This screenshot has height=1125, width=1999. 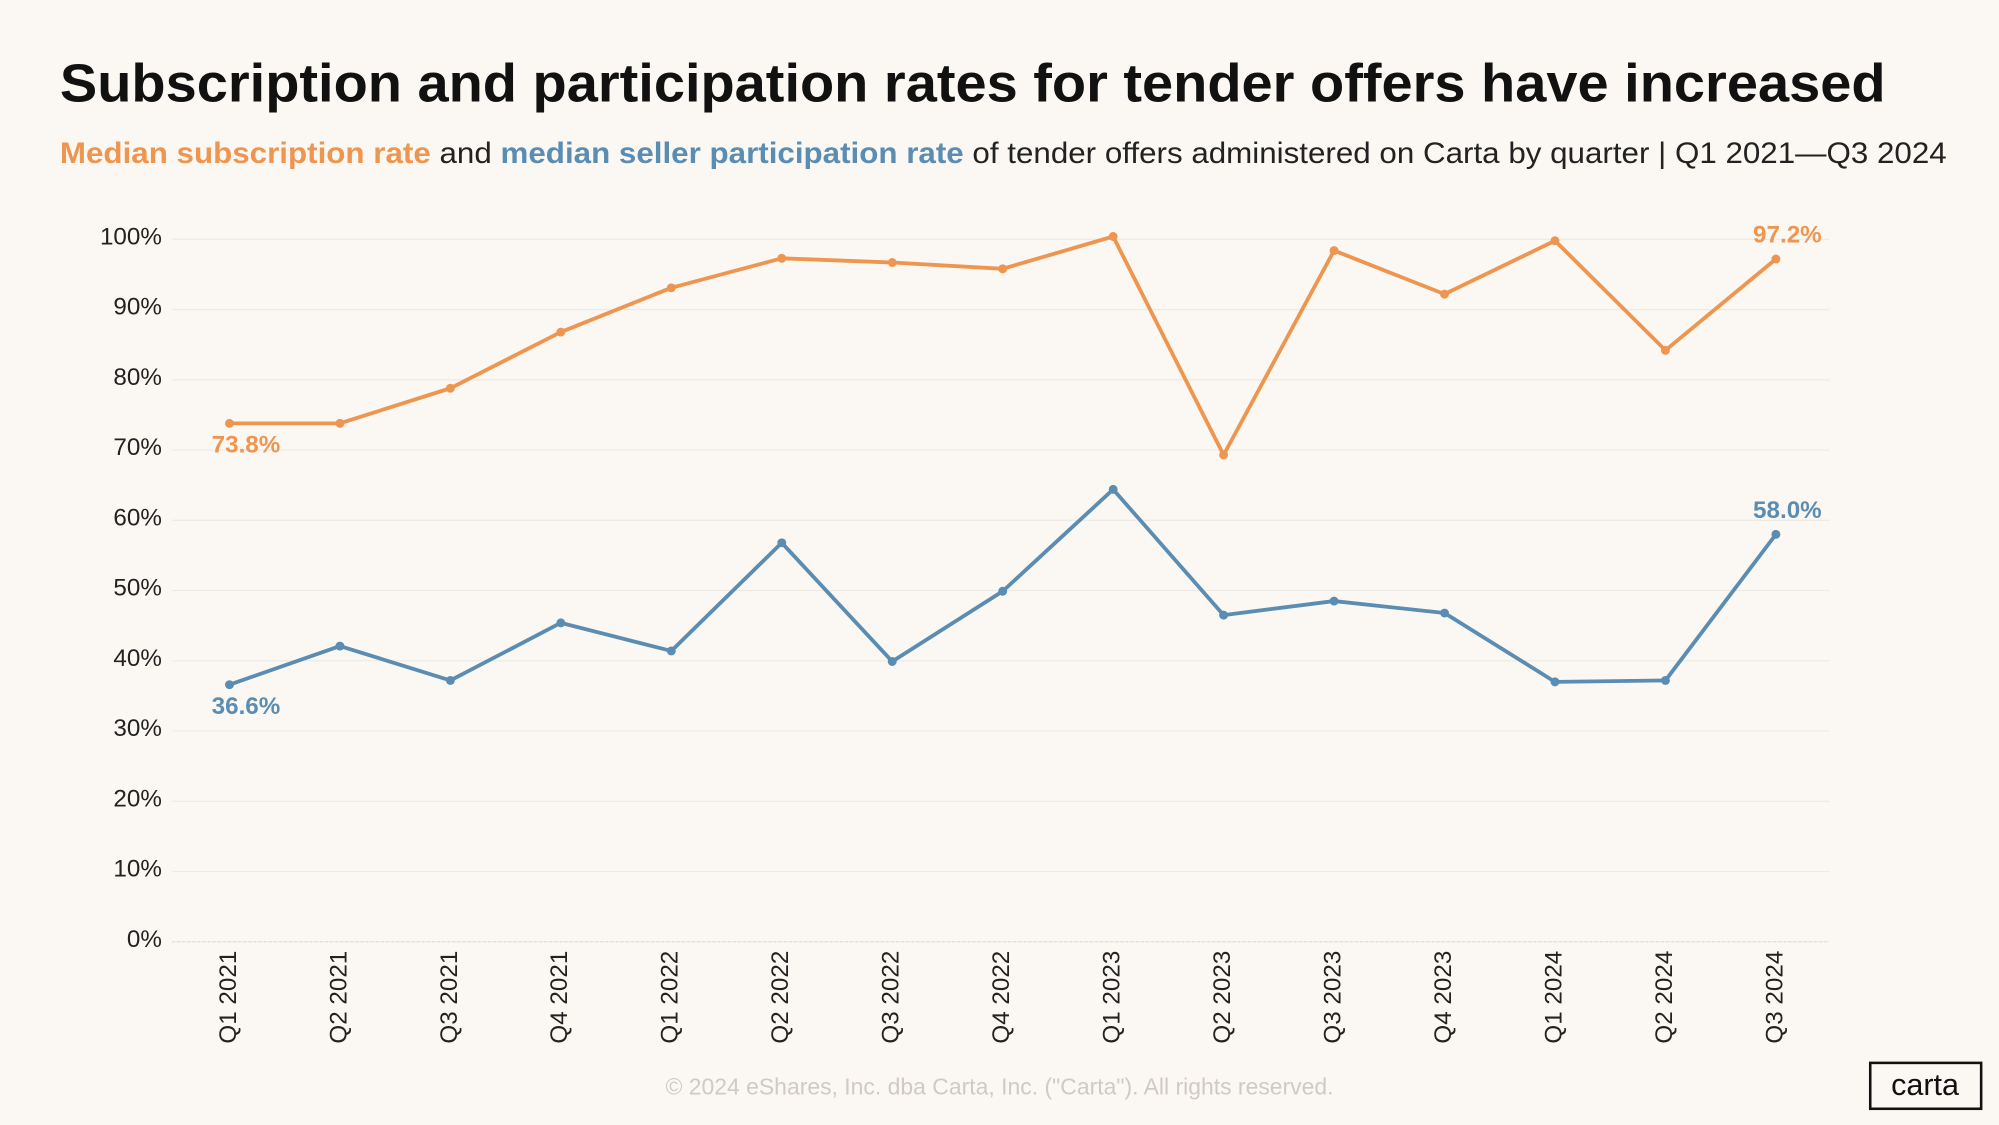 I want to click on subtitle-text: and, so click(x=466, y=153).